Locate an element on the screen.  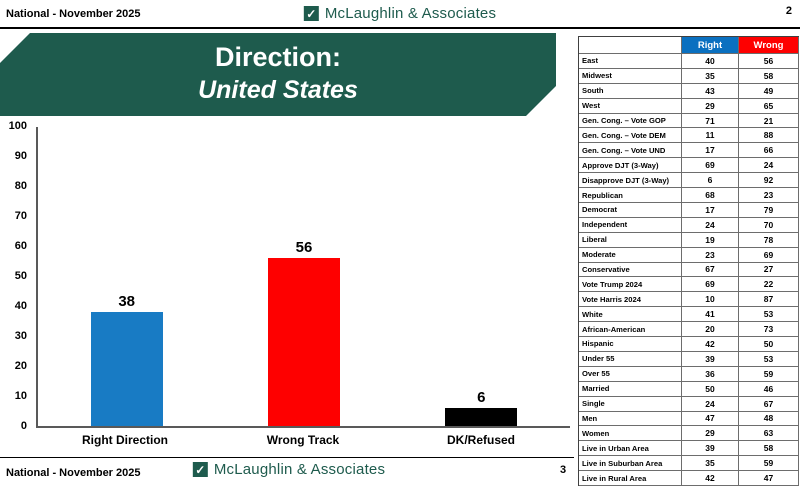
footer-page-number: 3 is located at coordinates (563, 470).